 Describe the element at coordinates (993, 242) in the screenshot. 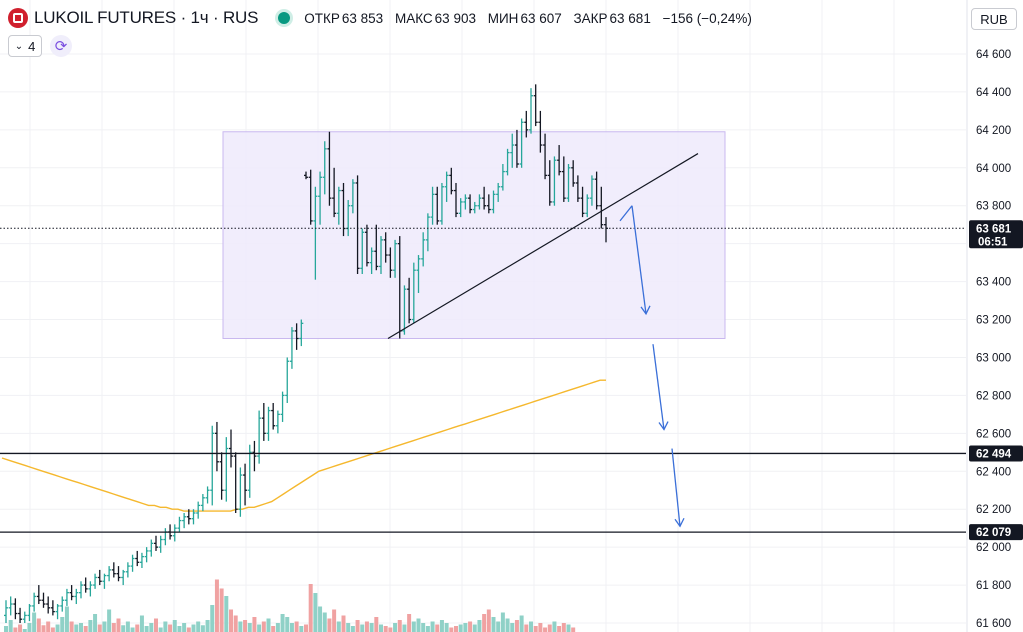

I see `countdown-label: 06:51` at that location.